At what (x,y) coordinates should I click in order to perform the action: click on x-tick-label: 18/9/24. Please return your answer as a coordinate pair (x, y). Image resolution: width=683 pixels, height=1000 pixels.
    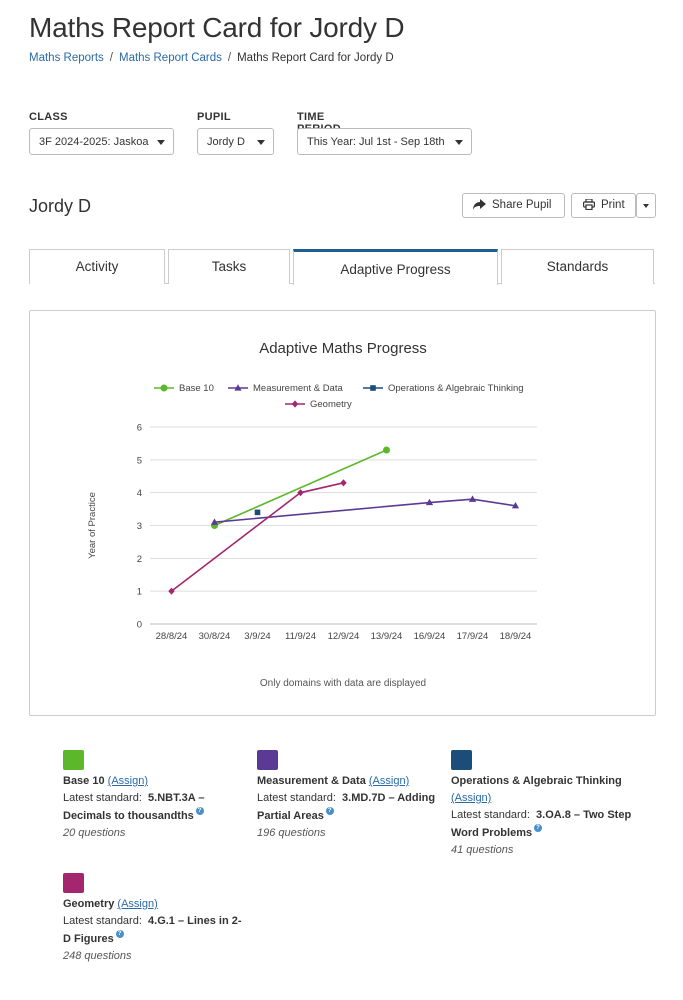
    Looking at the image, I should click on (516, 636).